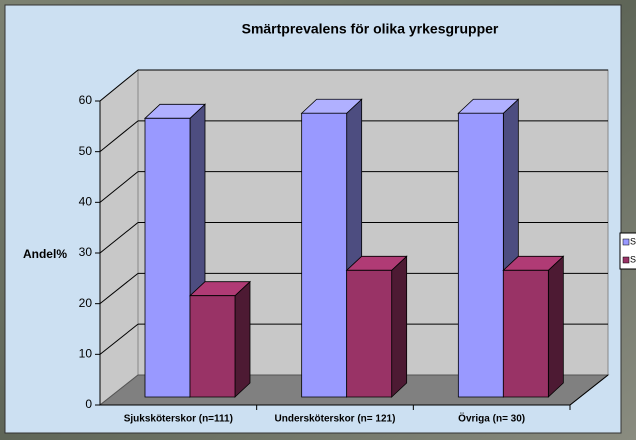 This screenshot has height=440, width=636. What do you see at coordinates (178, 419) in the screenshot?
I see `x-tick-label: Sjuksköterskor (n=111)` at bounding box center [178, 419].